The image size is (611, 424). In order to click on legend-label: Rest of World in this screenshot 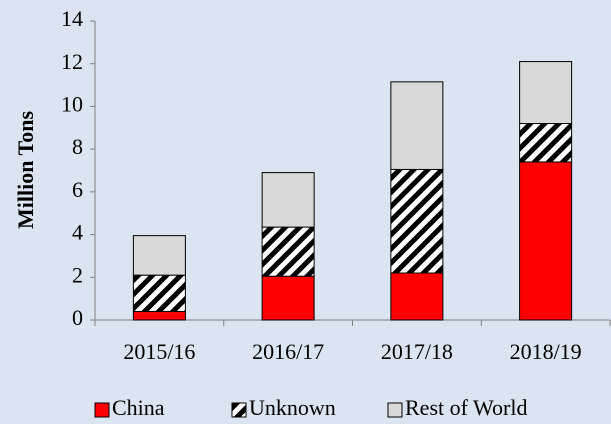, I will do `click(466, 407)`.